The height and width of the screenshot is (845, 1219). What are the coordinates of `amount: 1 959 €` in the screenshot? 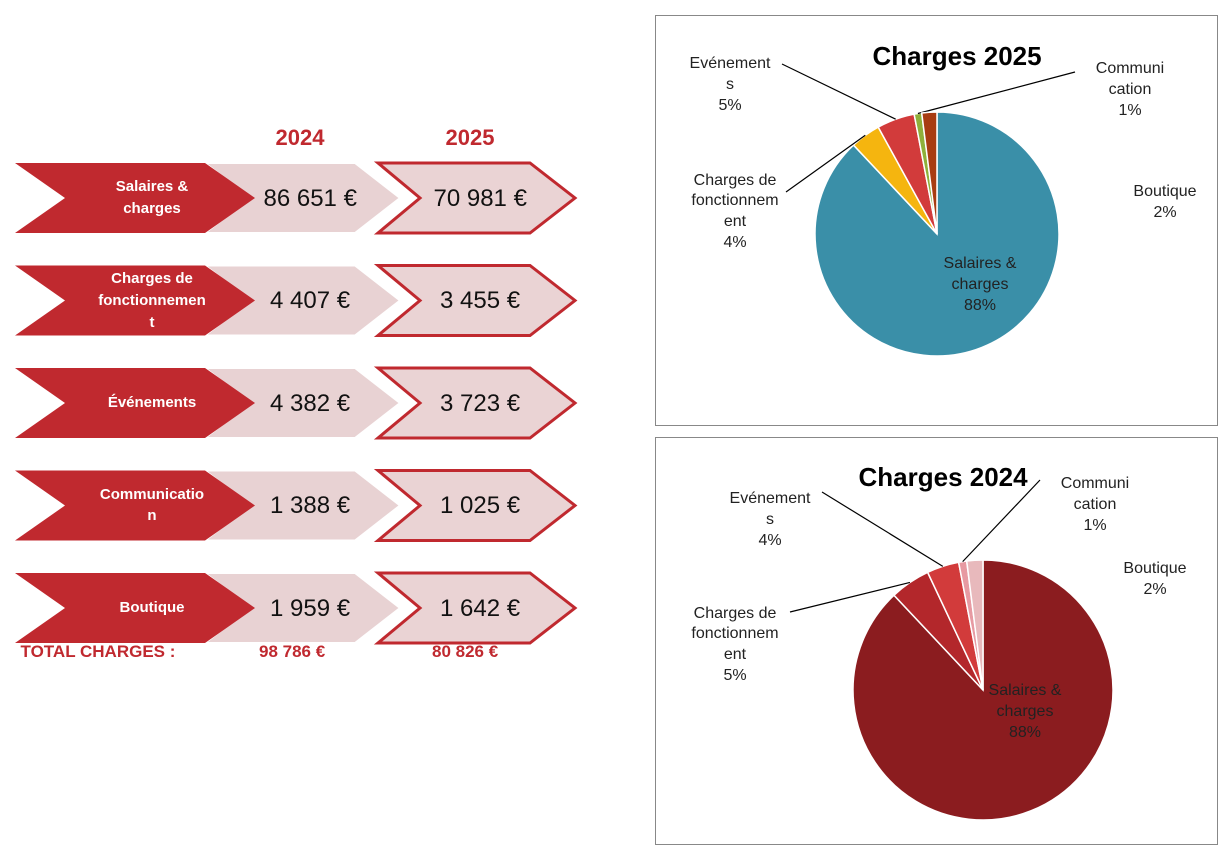 It's located at (310, 608).